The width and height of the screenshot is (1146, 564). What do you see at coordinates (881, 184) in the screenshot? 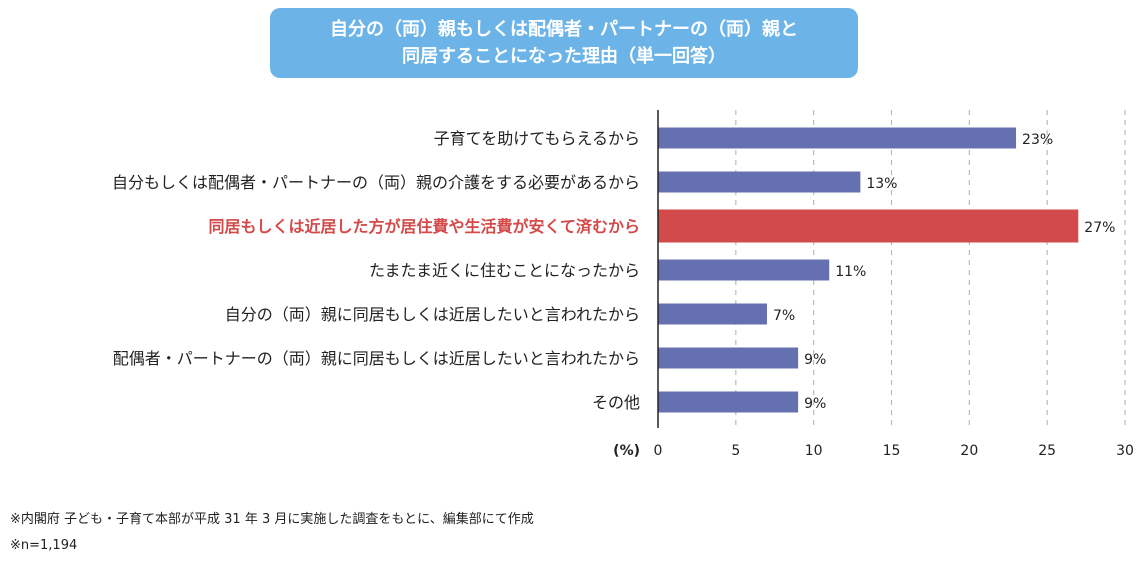
I see `value-label: 13%` at bounding box center [881, 184].